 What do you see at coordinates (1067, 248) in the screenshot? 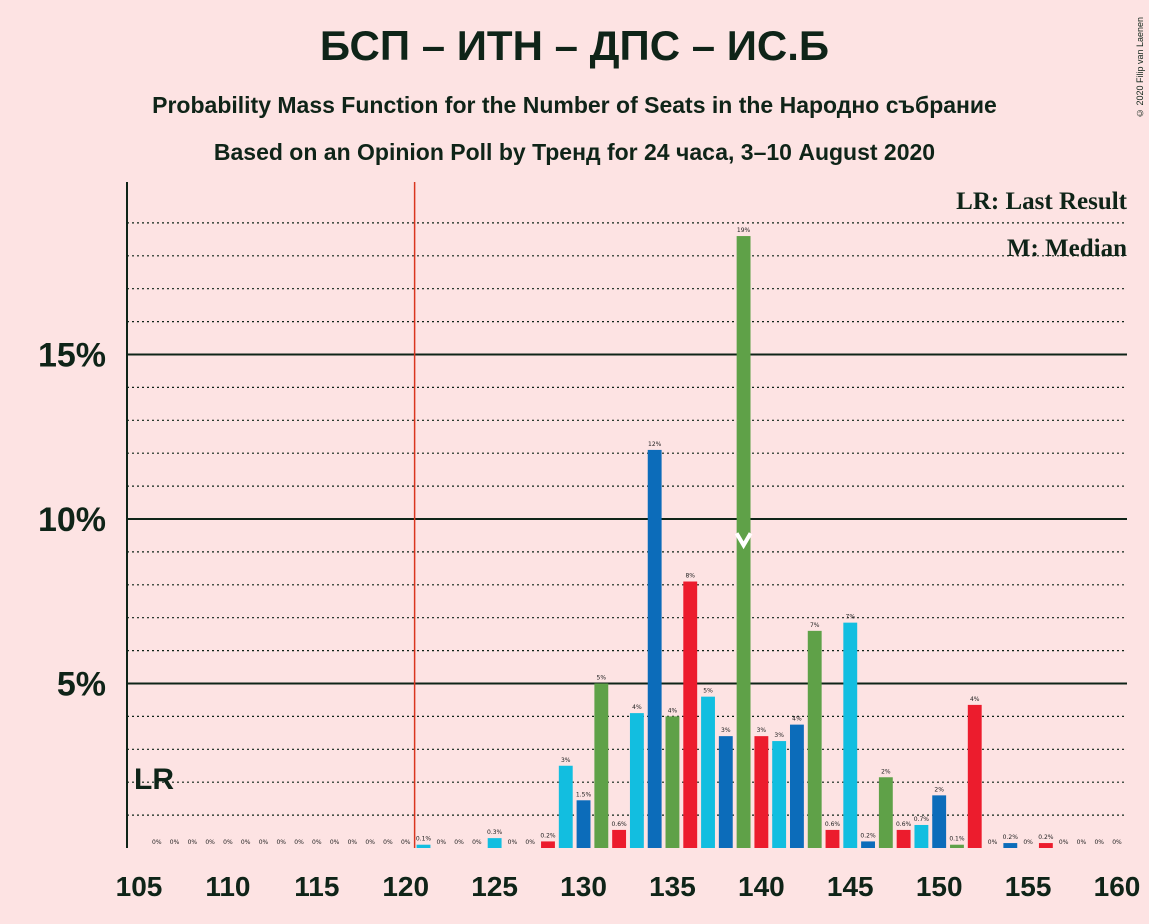
I see `legend-median: M: Median` at bounding box center [1067, 248].